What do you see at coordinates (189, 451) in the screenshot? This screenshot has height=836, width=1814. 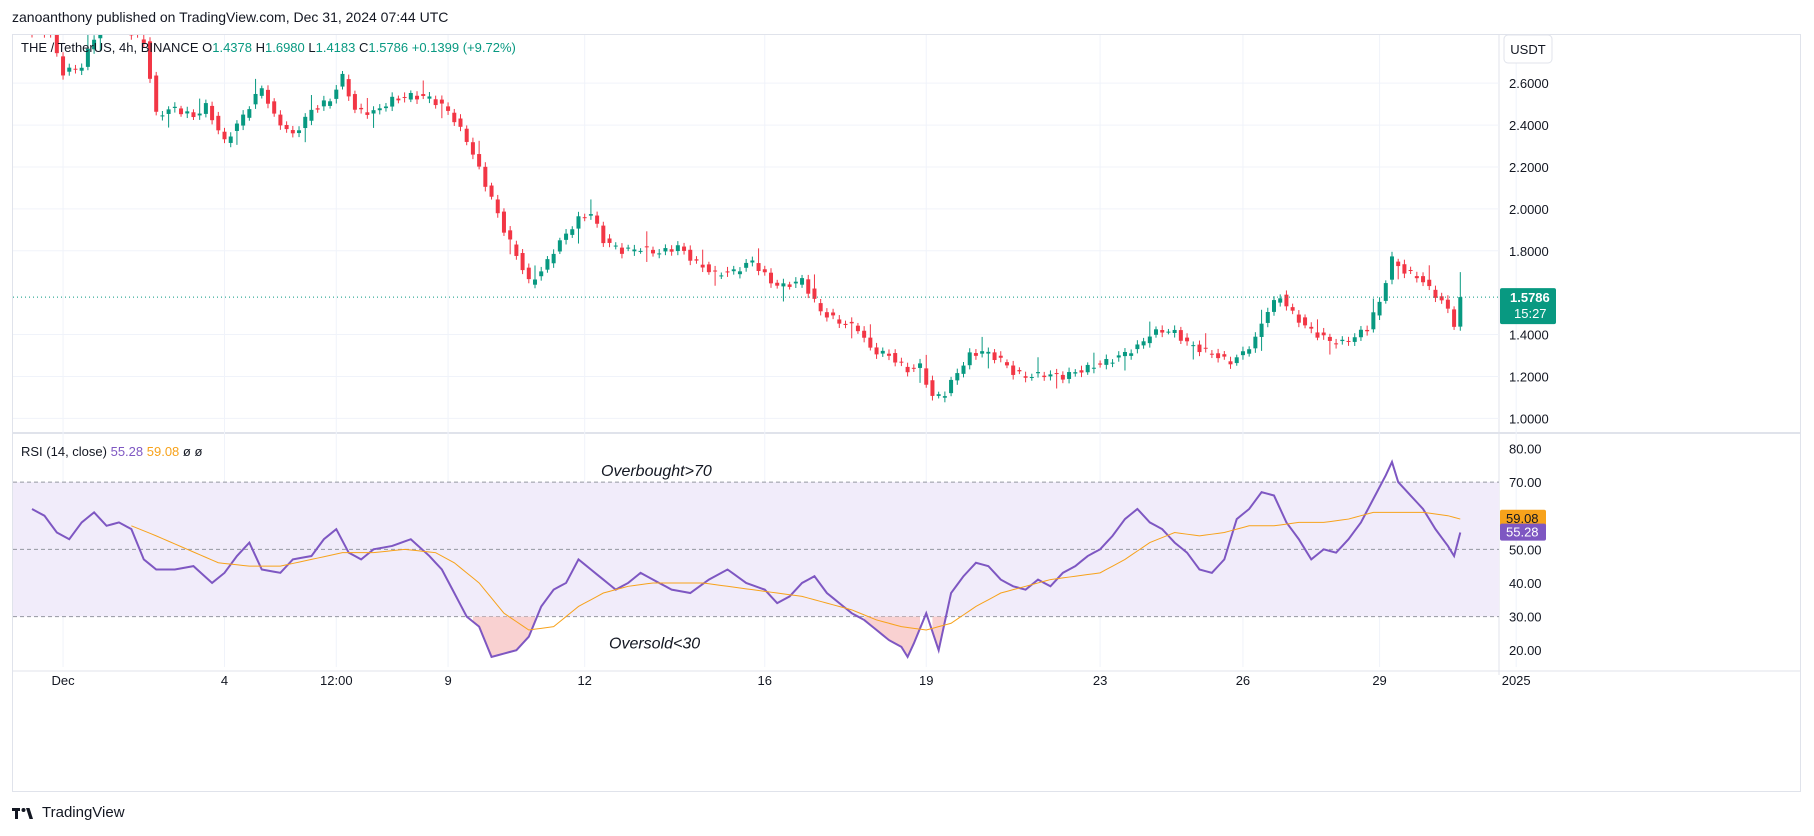 I see `rsi-legend-extra-1: ø` at bounding box center [189, 451].